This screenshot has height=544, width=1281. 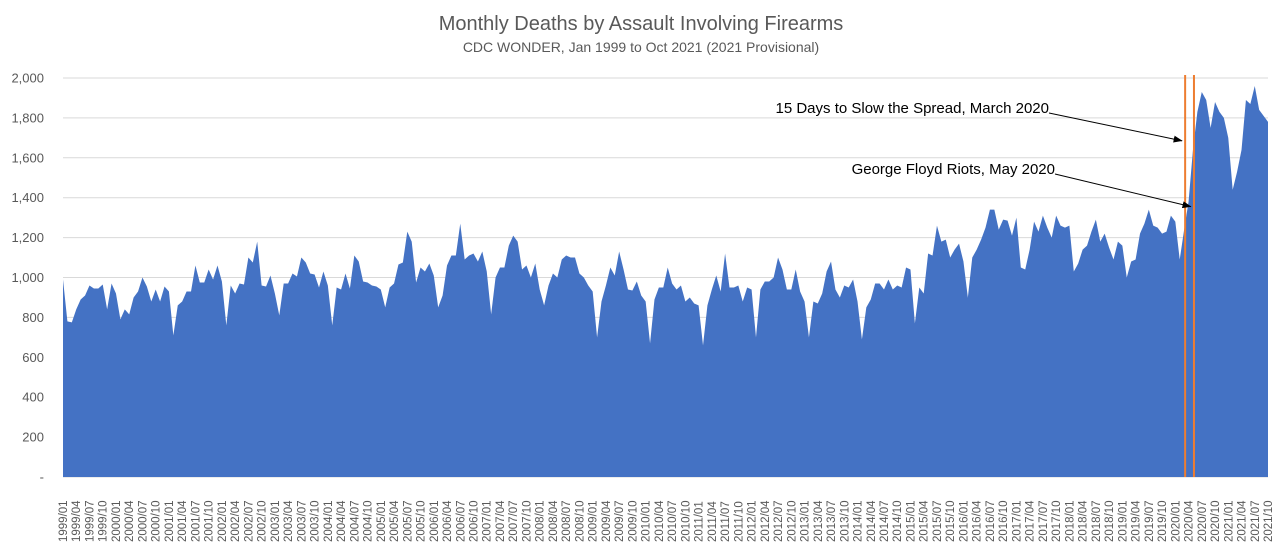 What do you see at coordinates (1084, 521) in the screenshot?
I see `x-tick-label: 2018/04` at bounding box center [1084, 521].